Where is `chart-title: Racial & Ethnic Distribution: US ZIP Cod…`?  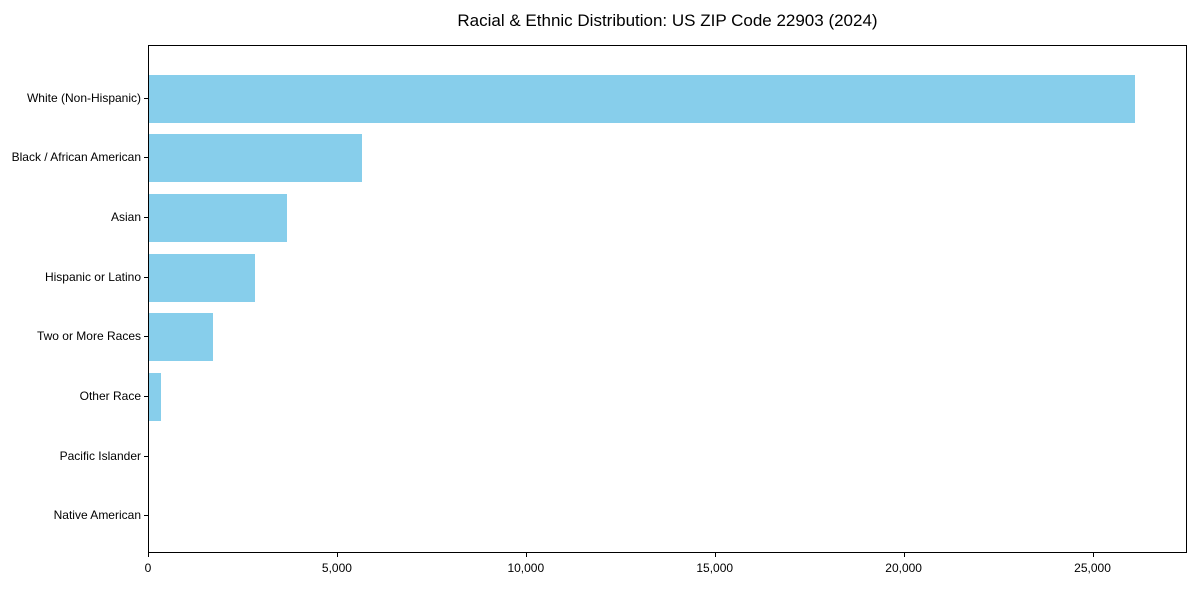
chart-title: Racial & Ethnic Distribution: US ZIP Cod… is located at coordinates (667, 20).